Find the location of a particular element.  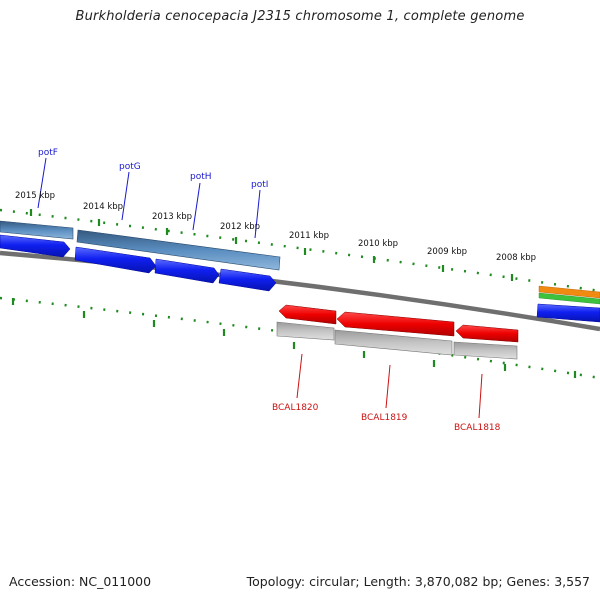

ruler-label: 2011 kbp is located at coordinates (309, 236).